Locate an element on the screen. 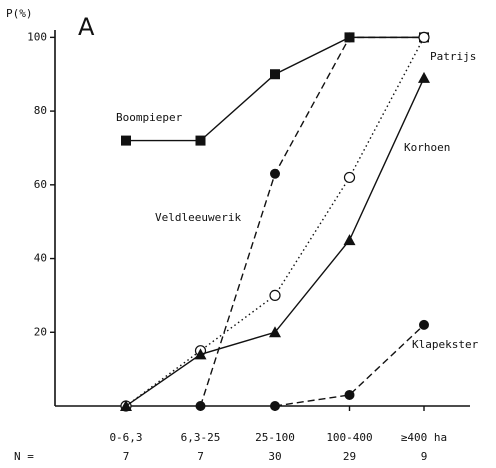 The width and height of the screenshot is (496, 468). x-tick-label: ≥400 ha is located at coordinates (424, 437).